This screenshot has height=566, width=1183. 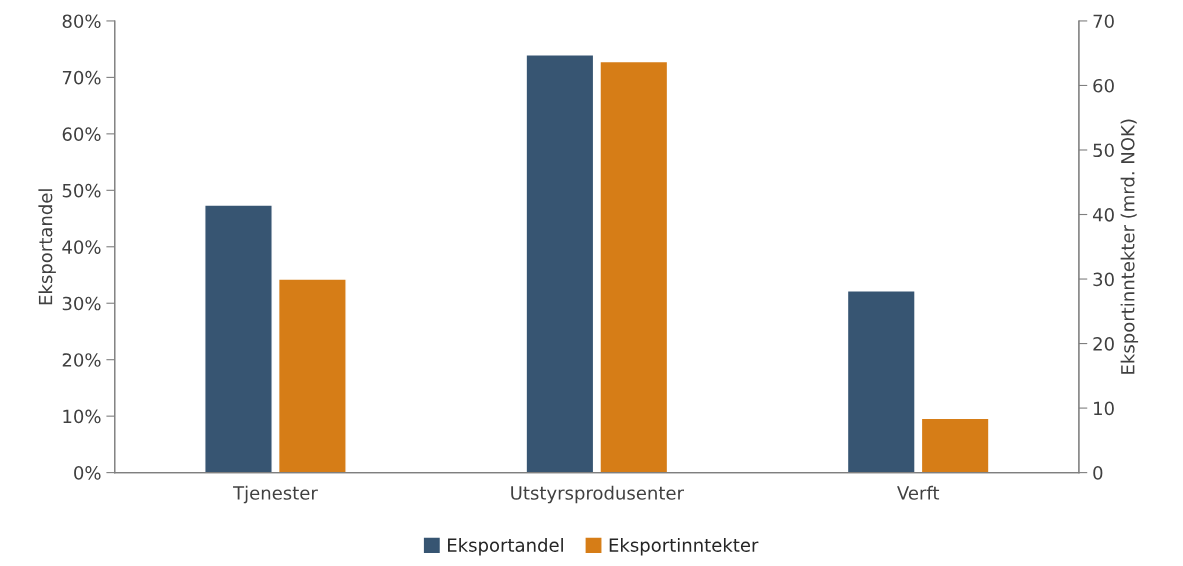 What do you see at coordinates (1103, 214) in the screenshot?
I see `y2-tick-label: 40` at bounding box center [1103, 214].